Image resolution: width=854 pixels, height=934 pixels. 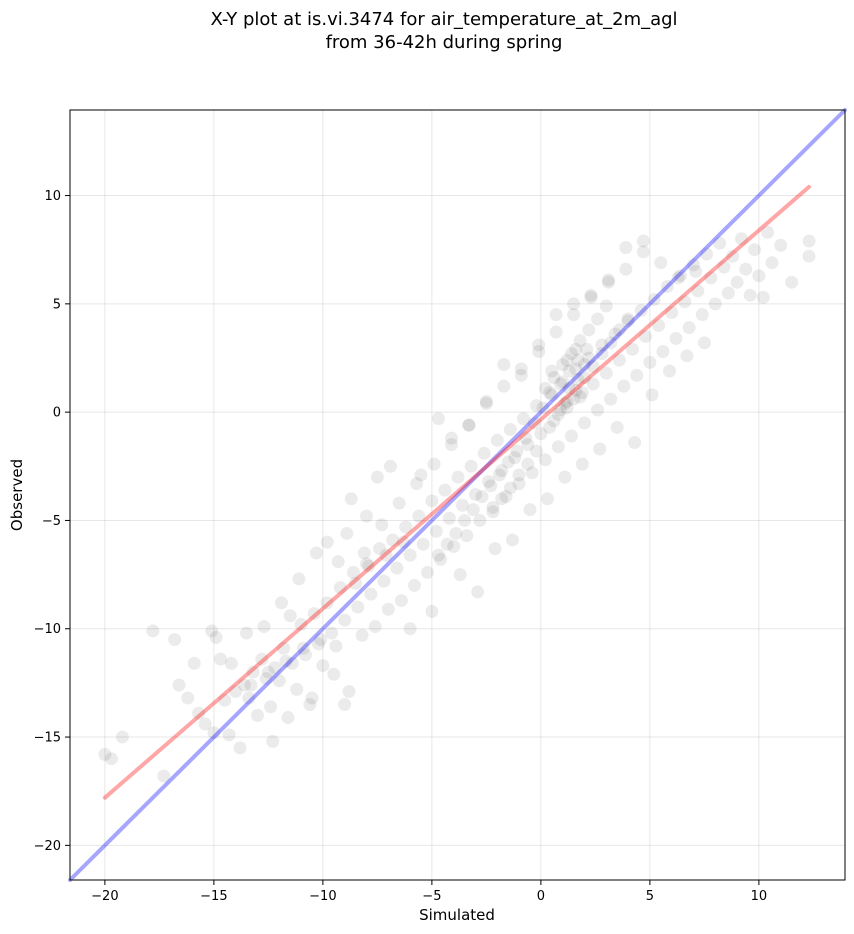 I want to click on y-tick-label: −15, so click(x=47, y=738).